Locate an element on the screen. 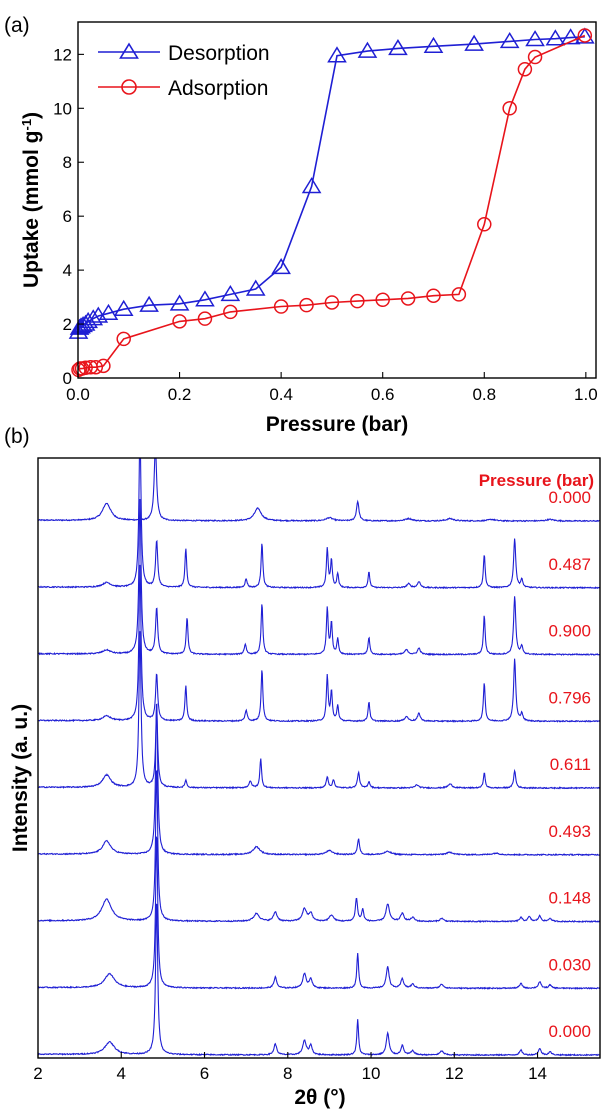 This screenshot has width=603, height=1113. isotherm-x-tick-label: 0.8 is located at coordinates (484, 394).